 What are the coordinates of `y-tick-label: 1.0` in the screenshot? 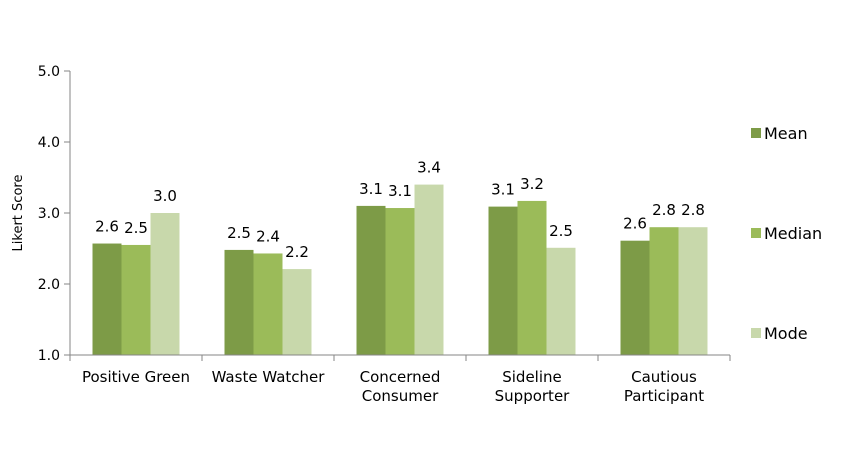 It's located at (49, 356).